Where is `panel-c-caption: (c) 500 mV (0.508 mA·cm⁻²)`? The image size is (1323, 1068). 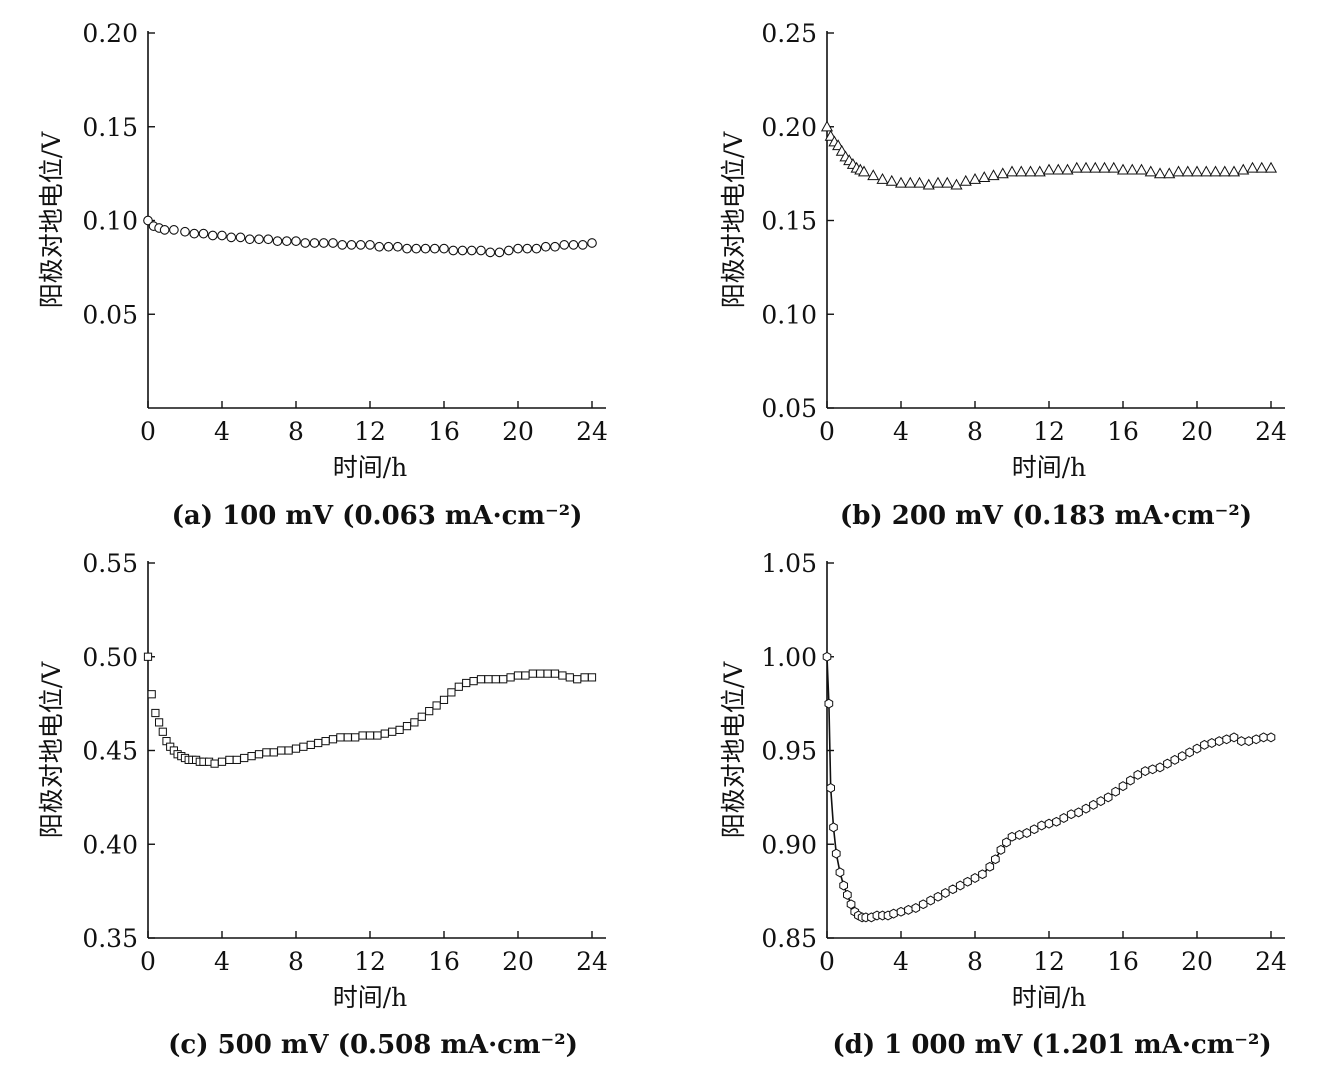 panel-c-caption: (c) 500 mV (0.508 mA·cm⁻²) is located at coordinates (373, 1045).